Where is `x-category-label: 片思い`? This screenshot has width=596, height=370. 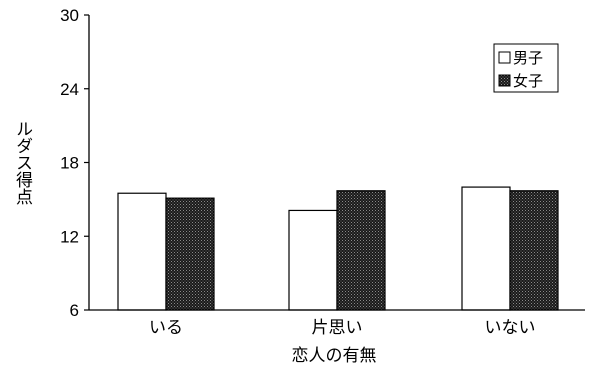
x-category-label: 片思い is located at coordinates (337, 328).